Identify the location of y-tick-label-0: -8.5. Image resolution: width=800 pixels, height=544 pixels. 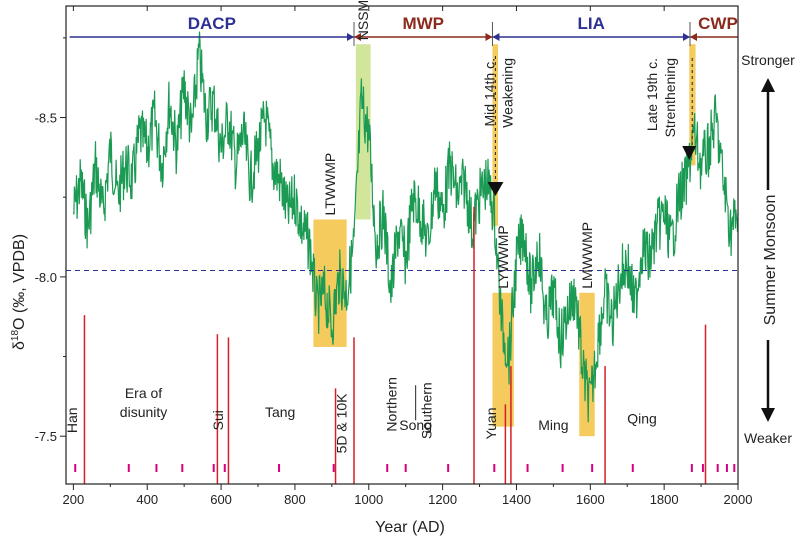
(46, 118).